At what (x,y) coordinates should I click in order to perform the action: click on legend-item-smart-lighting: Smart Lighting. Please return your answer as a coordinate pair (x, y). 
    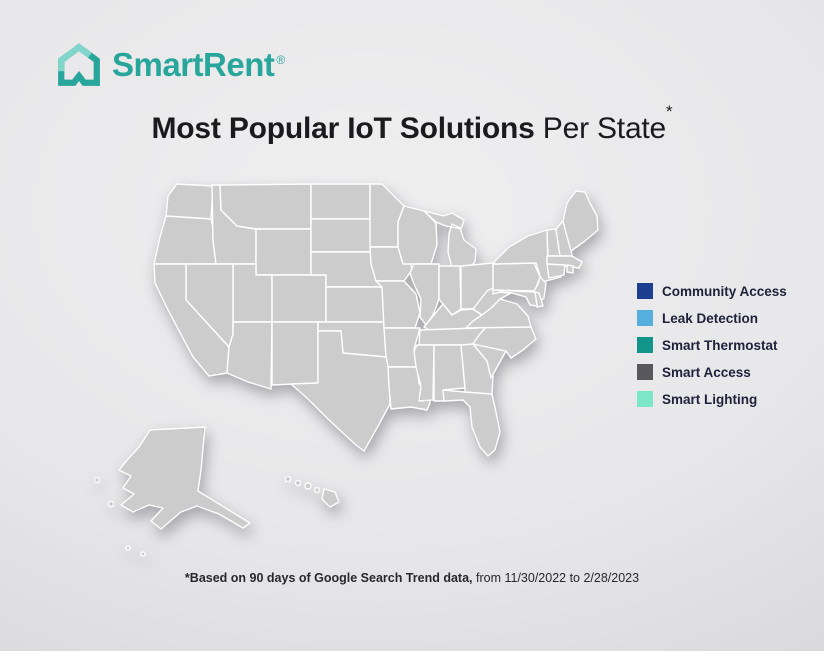
    Looking at the image, I should click on (712, 399).